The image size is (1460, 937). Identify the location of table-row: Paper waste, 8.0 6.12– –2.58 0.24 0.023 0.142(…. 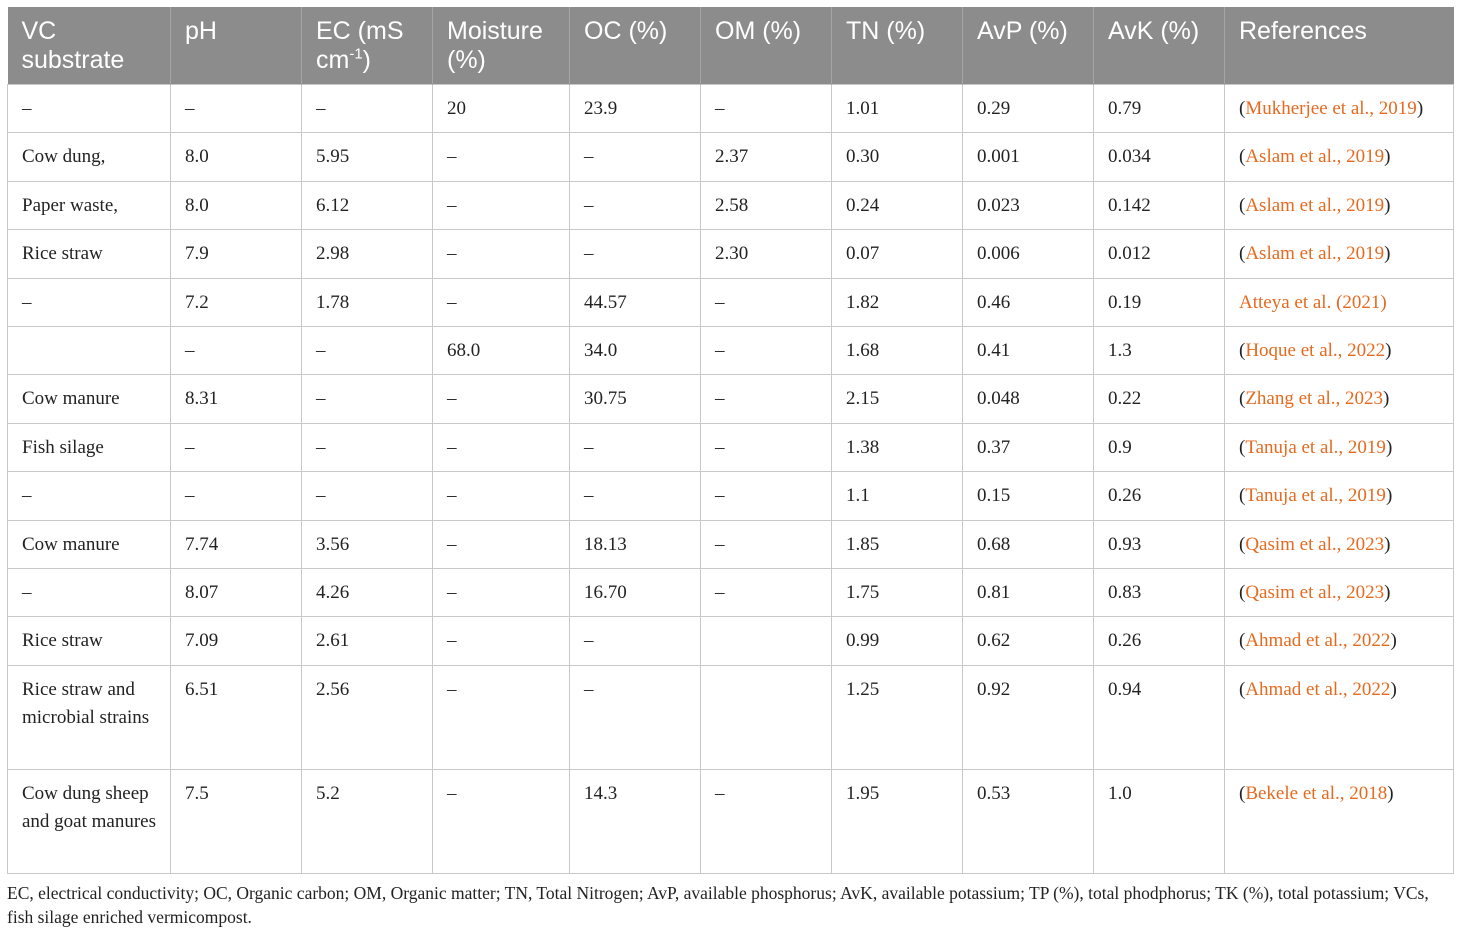
(730, 205).